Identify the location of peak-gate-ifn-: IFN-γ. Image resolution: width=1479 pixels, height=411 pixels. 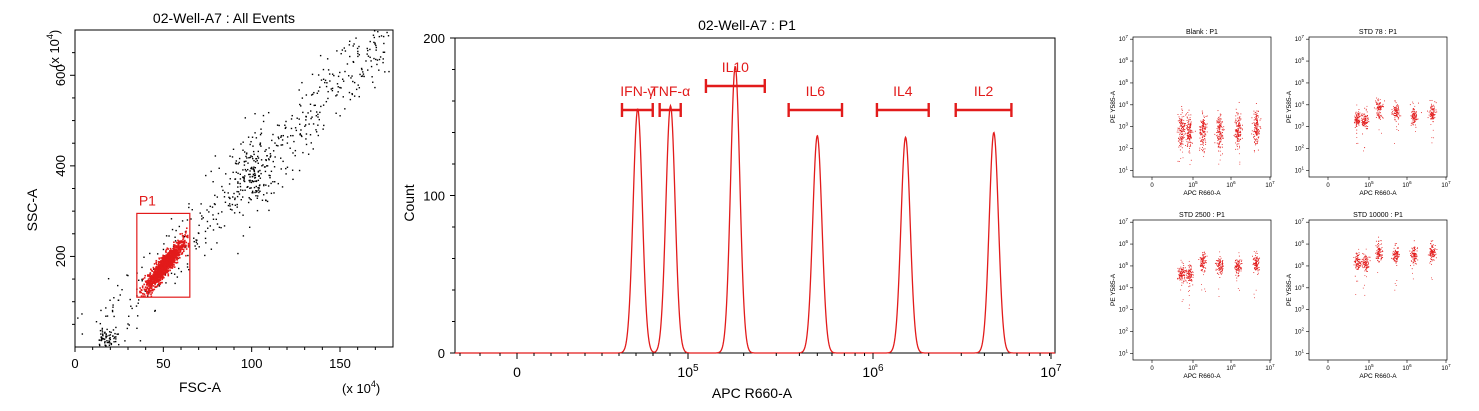
(637, 100).